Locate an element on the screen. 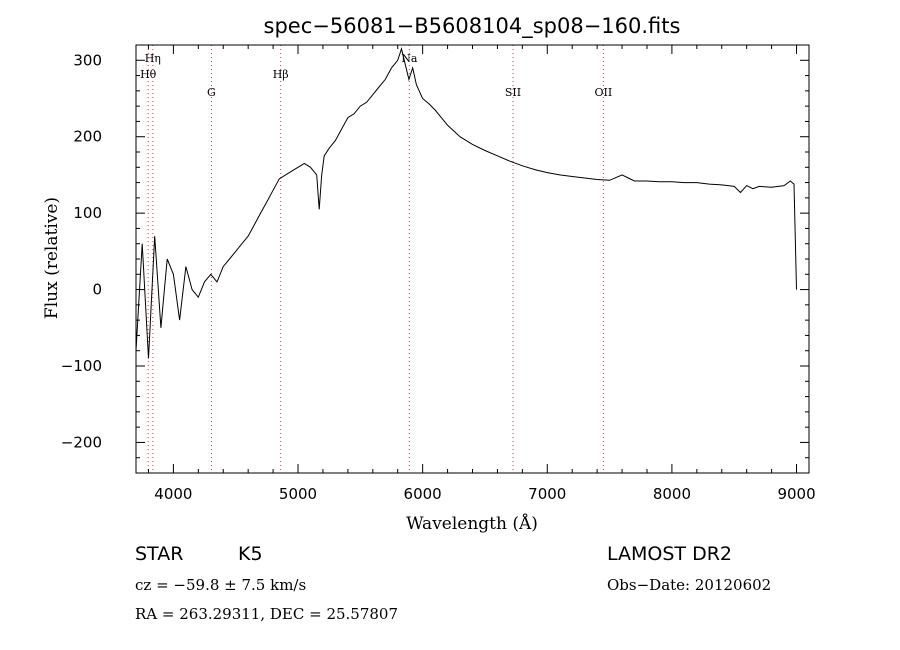  spectral-line-label: OII is located at coordinates (604, 92).